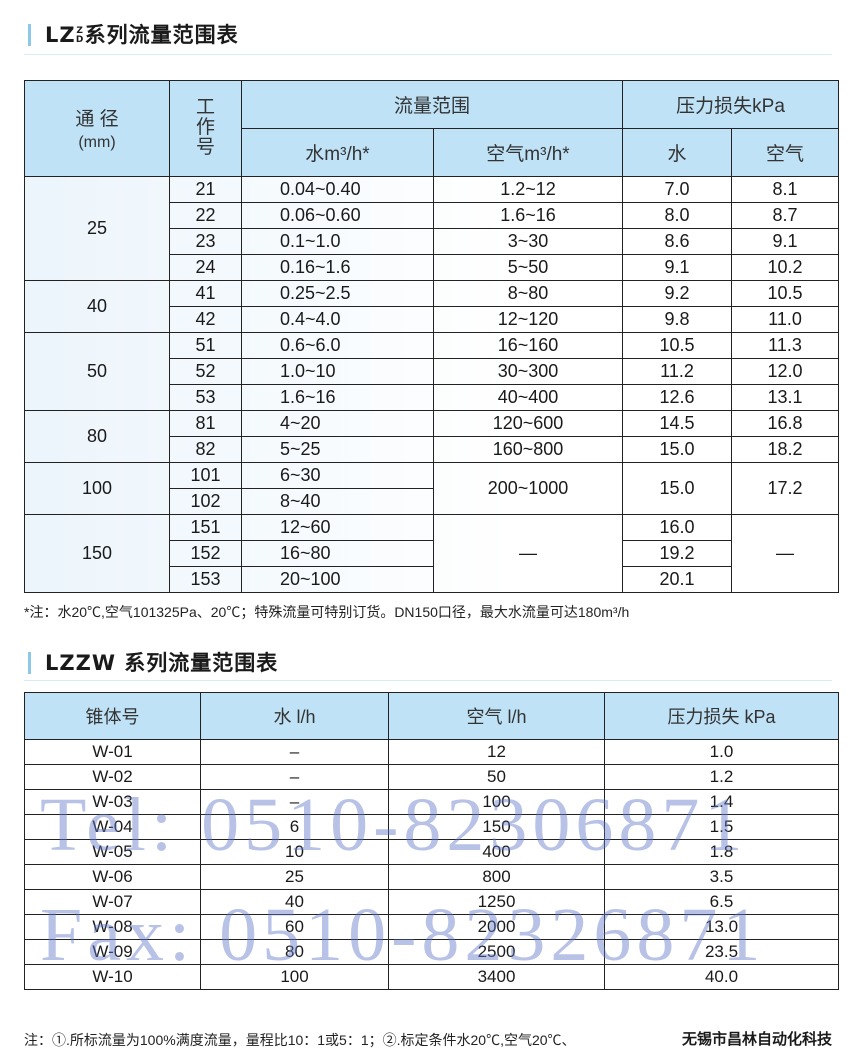 The image size is (850, 1060). I want to click on work-no-cell: 42, so click(205, 319).